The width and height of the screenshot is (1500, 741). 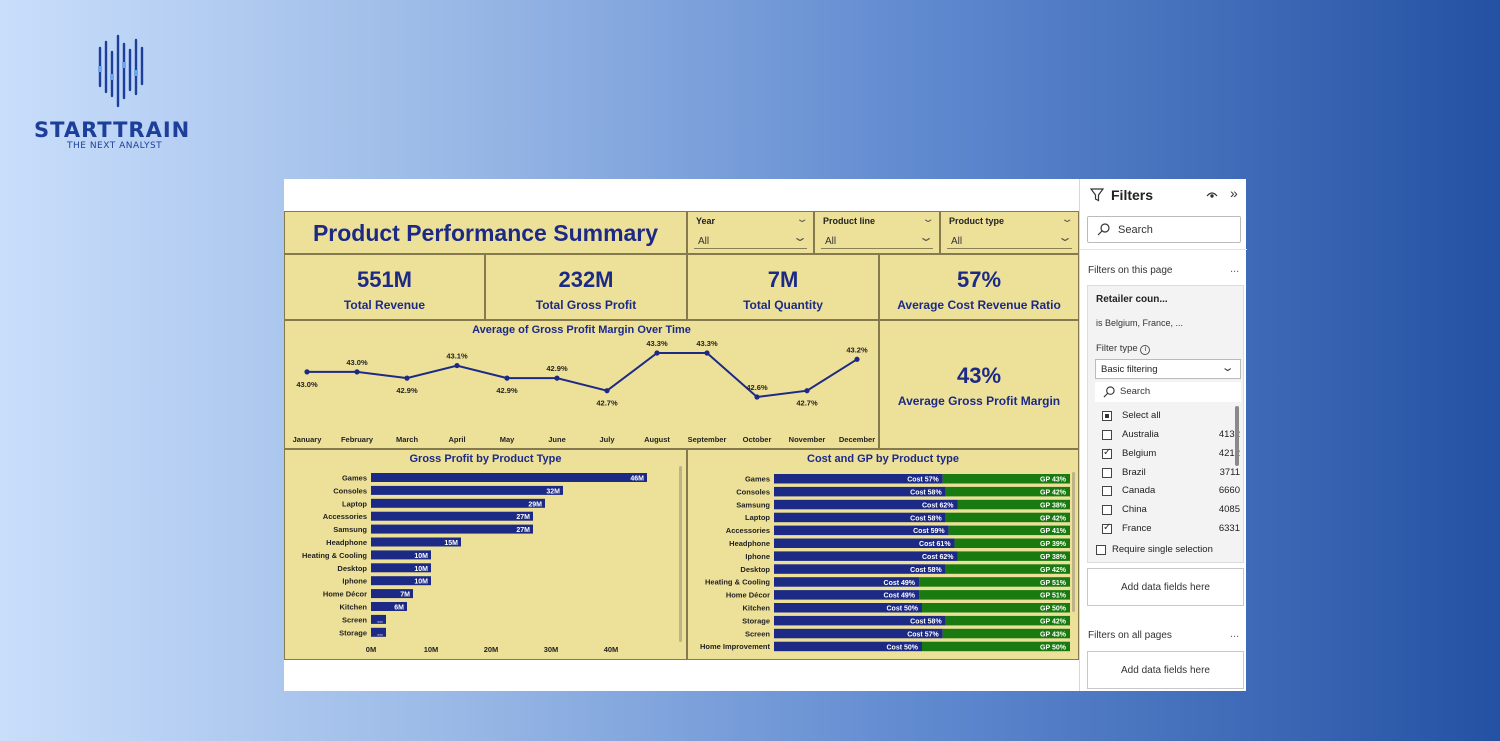 What do you see at coordinates (877, 232) in the screenshot?
I see `slicer-product-line: Product line ⌄ All ⌄` at bounding box center [877, 232].